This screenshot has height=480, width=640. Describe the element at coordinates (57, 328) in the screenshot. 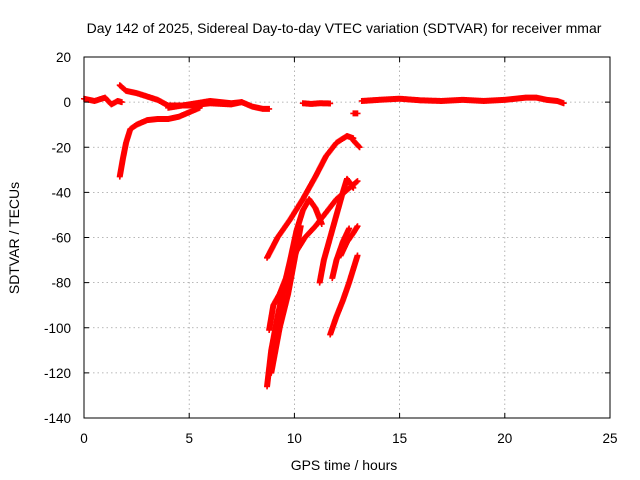

I see `y-tick-label: -100` at that location.